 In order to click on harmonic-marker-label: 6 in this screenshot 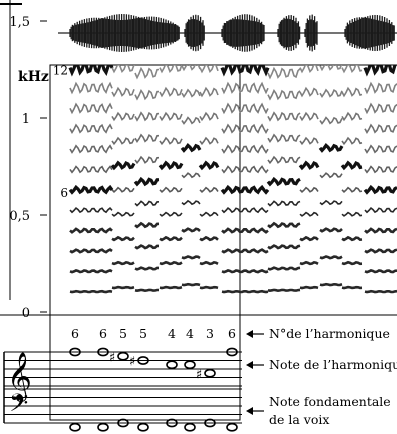, I will do `click(64, 193)`.